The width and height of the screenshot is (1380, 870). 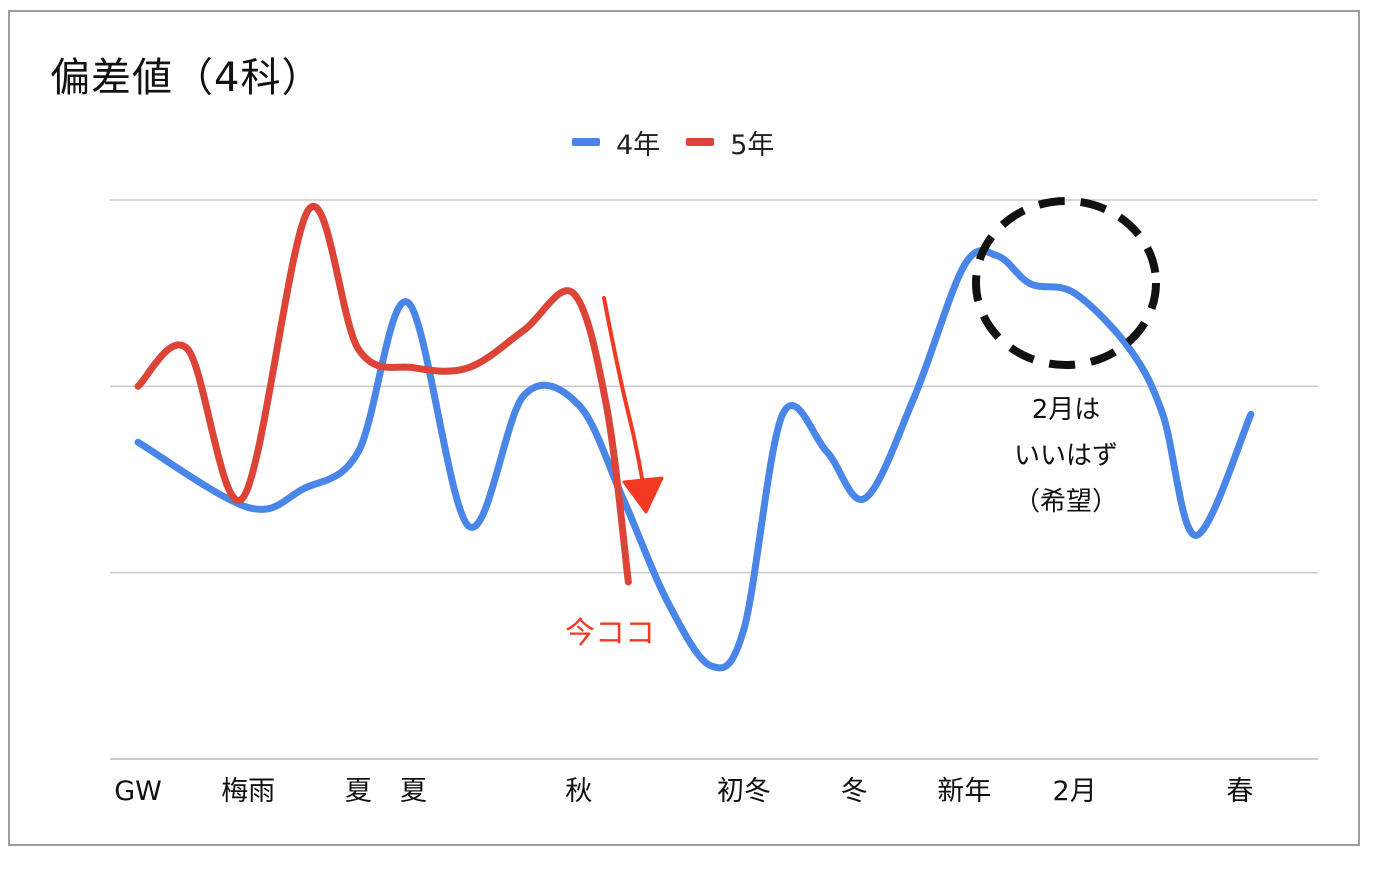 What do you see at coordinates (1075, 791) in the screenshot?
I see `x-tick-label: 2月` at bounding box center [1075, 791].